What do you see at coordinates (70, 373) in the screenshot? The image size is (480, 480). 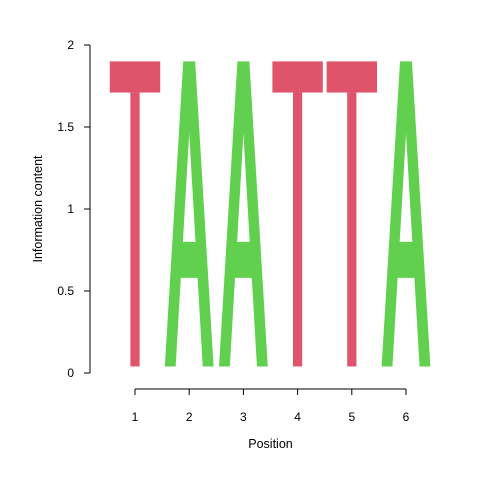 I see `y-tick-label-0: 0` at bounding box center [70, 373].